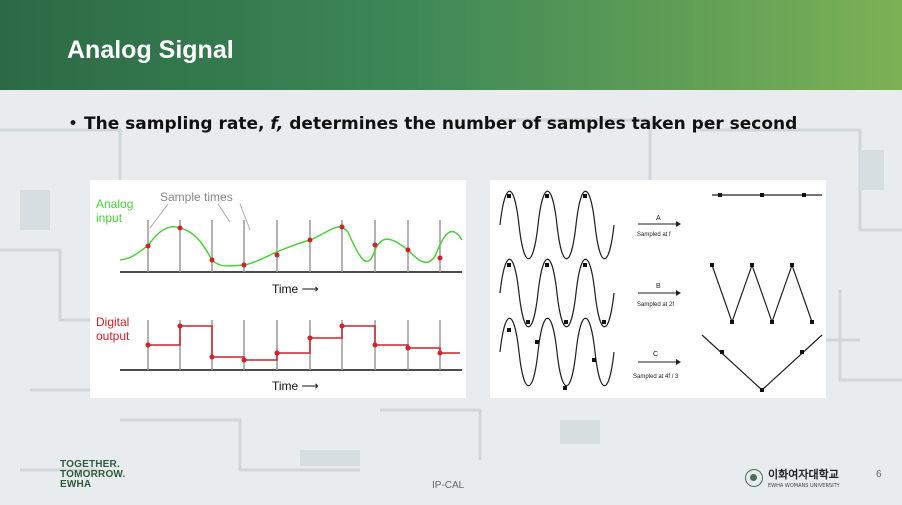  Describe the element at coordinates (113, 336) in the screenshot. I see `digital-label-line2: output` at that location.